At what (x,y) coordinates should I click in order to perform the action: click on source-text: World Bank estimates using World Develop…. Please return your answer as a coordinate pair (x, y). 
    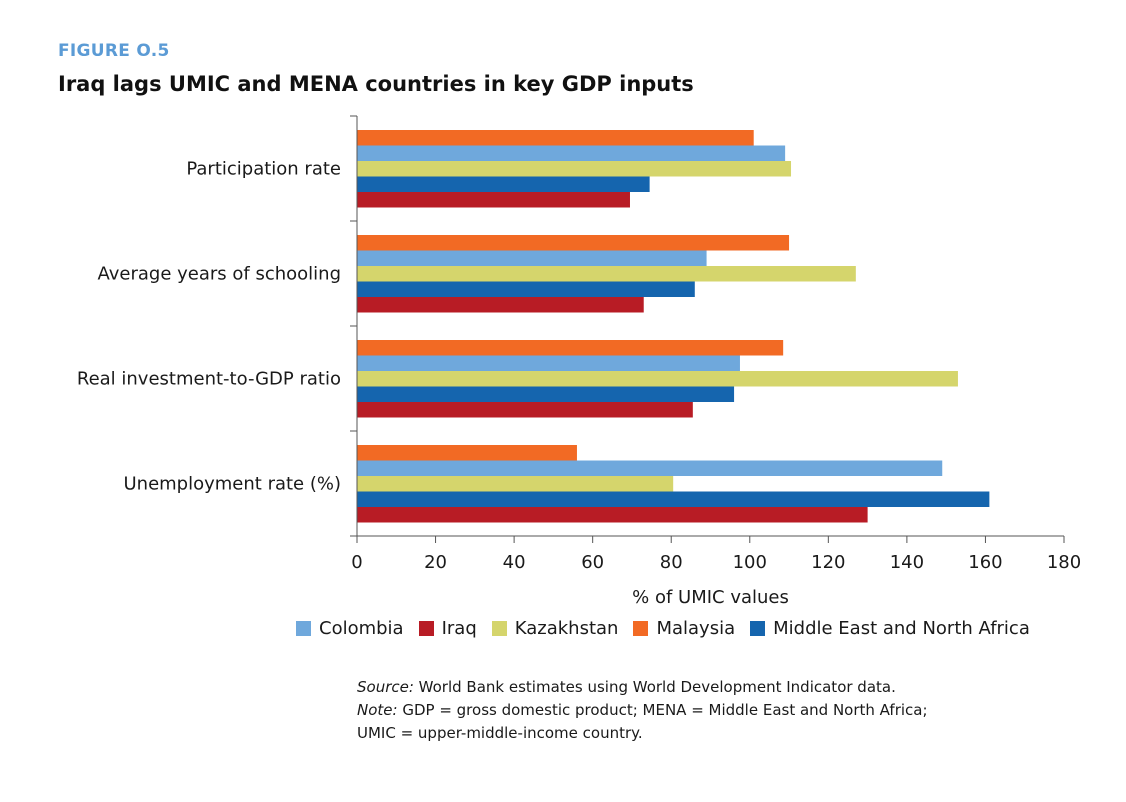
    Looking at the image, I should click on (654, 687).